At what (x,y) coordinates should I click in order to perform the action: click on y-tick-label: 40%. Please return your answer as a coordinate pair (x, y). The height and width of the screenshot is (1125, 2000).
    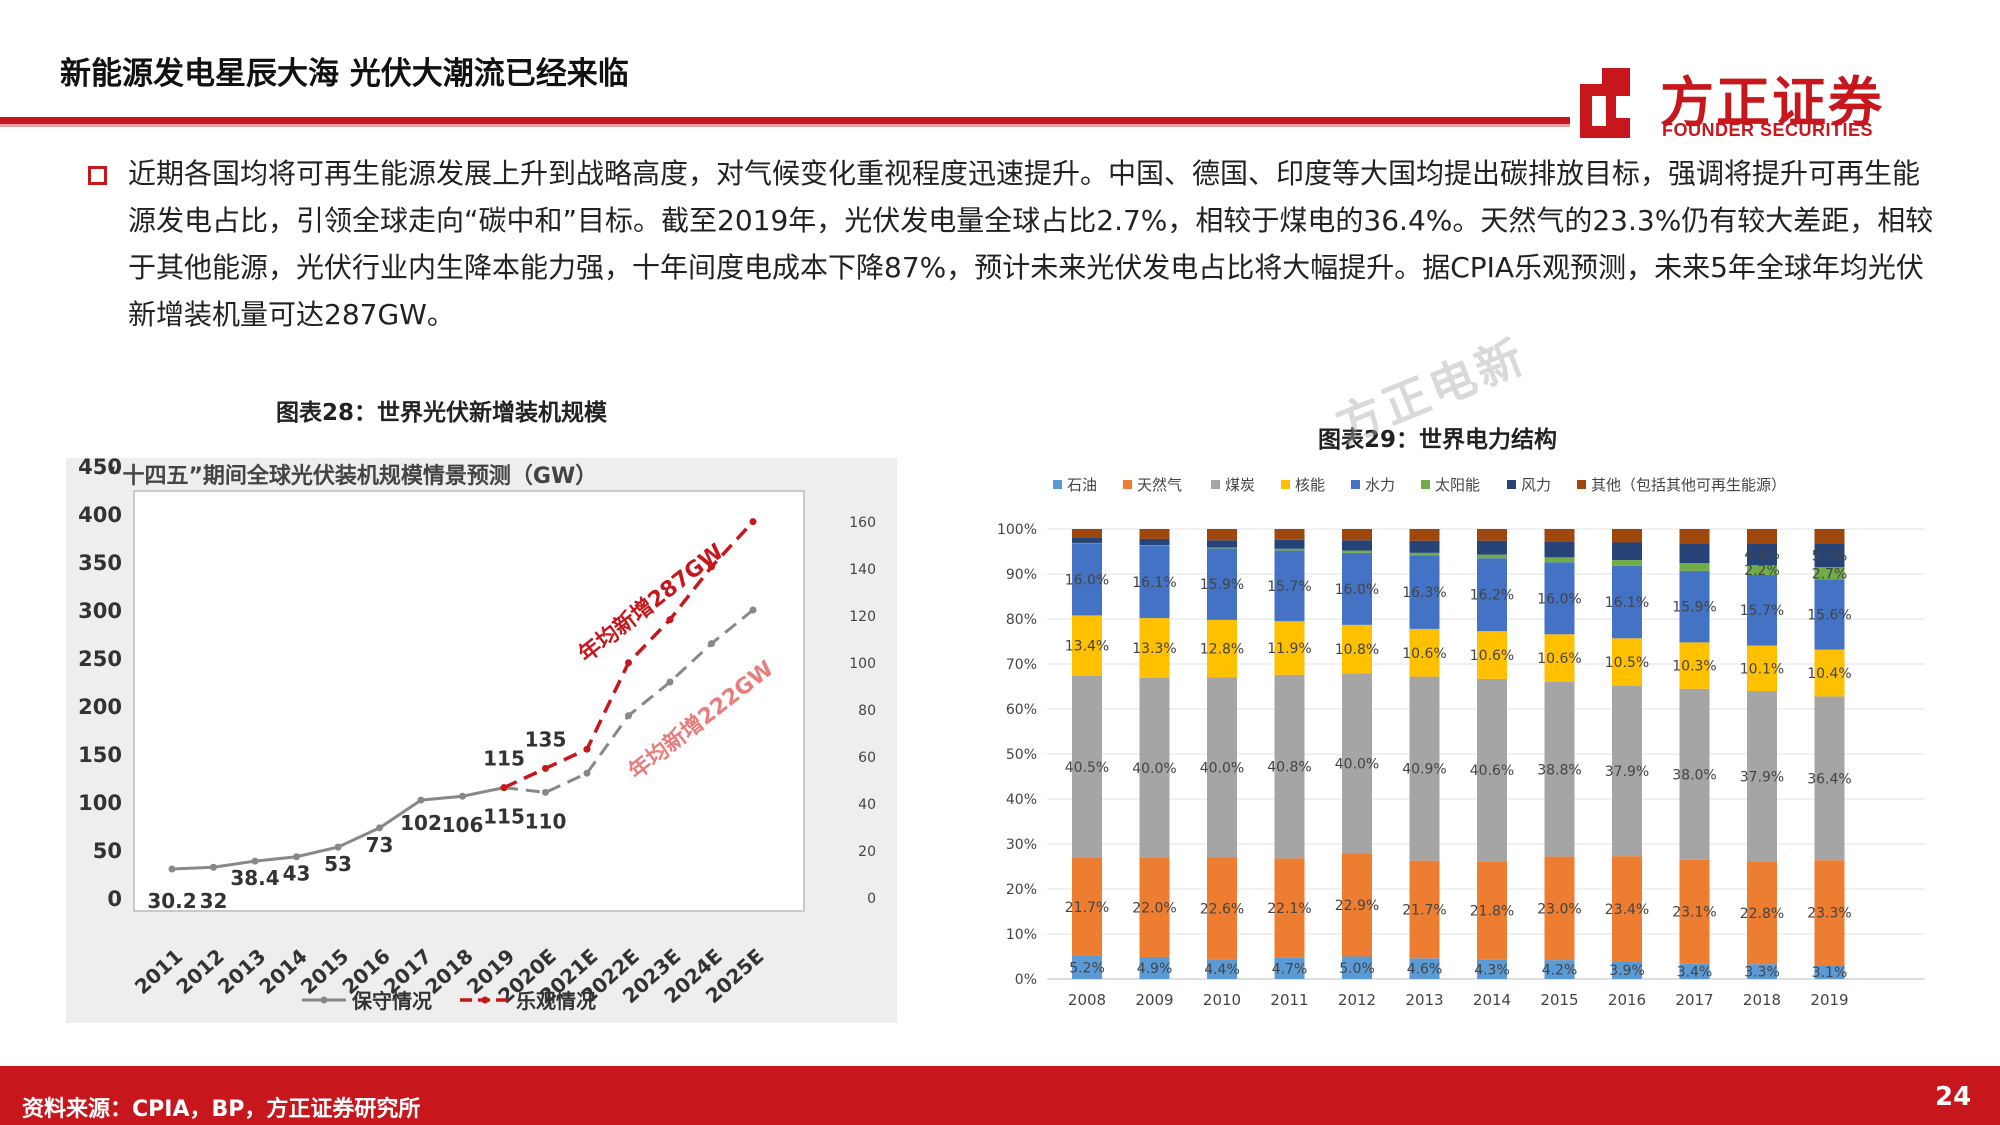
    Looking at the image, I should click on (1021, 800).